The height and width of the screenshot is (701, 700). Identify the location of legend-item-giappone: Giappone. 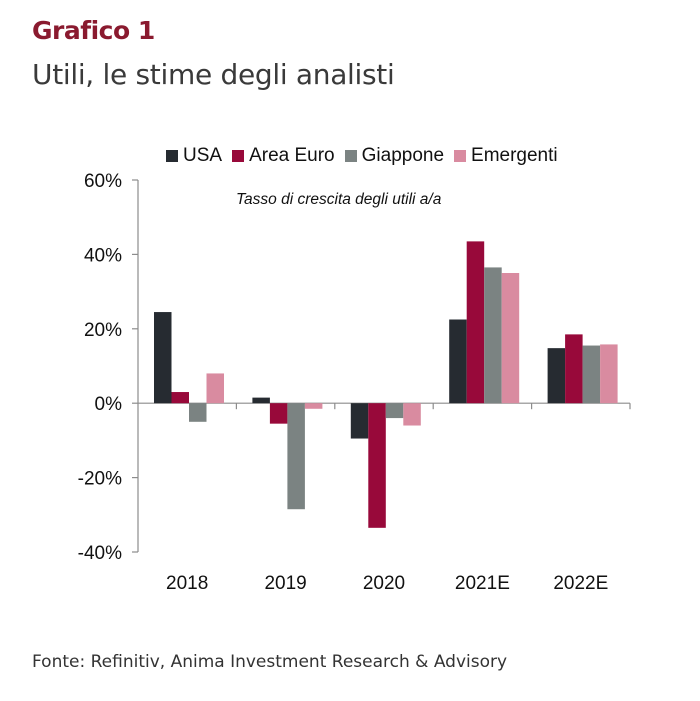
(394, 156).